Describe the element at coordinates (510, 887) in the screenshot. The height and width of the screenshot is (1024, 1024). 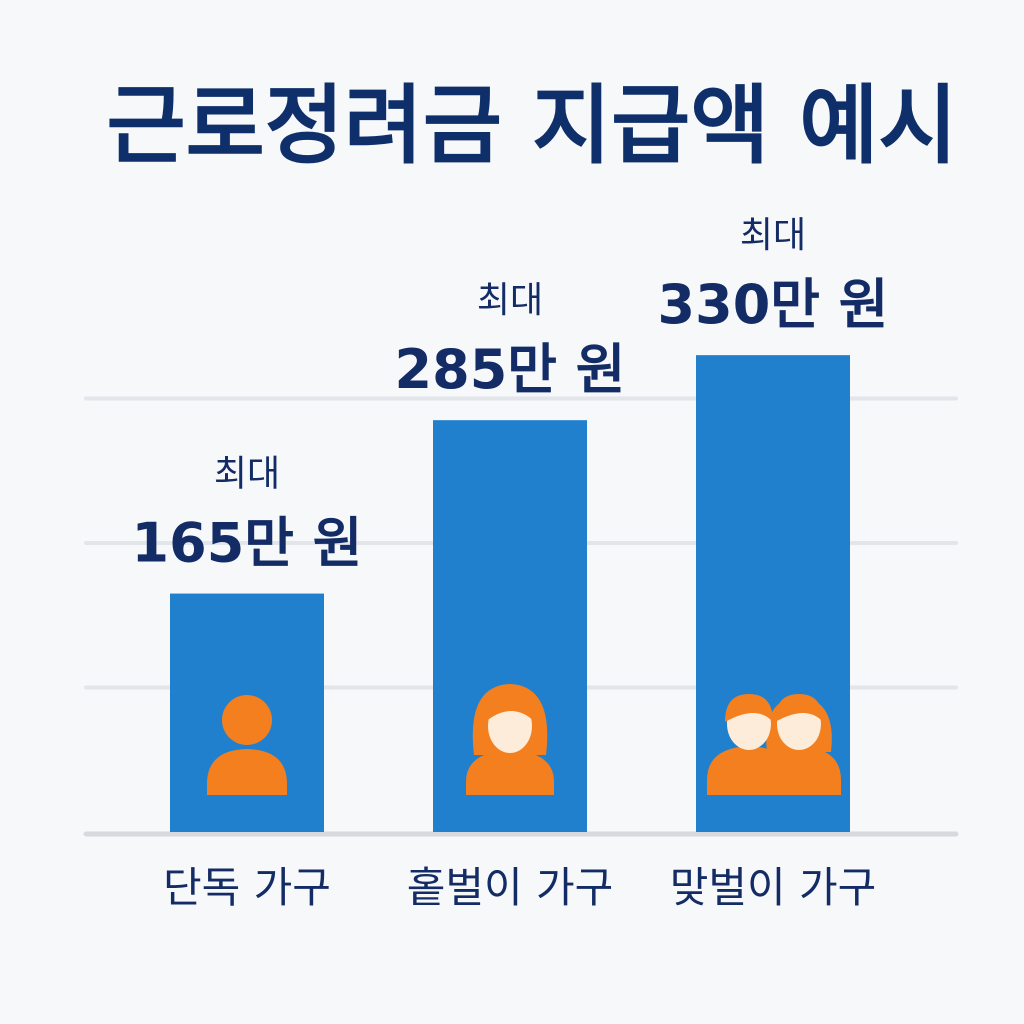
I see `category-label: 홑벌이 가구` at that location.